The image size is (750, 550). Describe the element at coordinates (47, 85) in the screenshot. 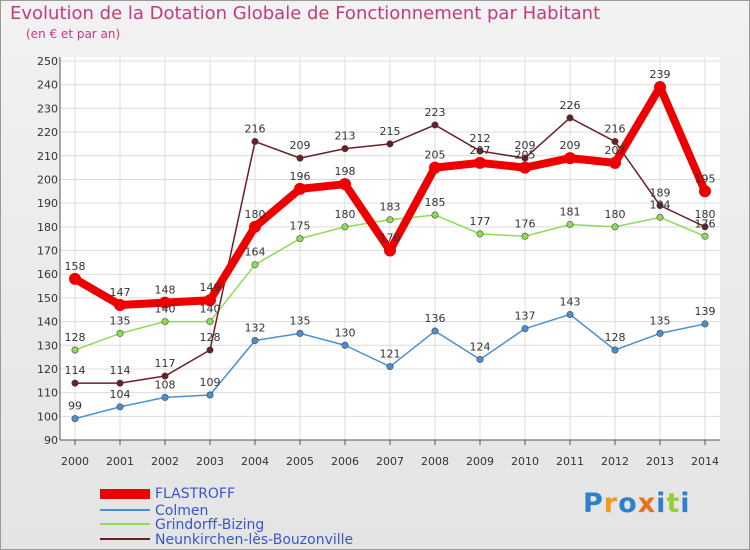

I see `y-tick-label: 240` at that location.